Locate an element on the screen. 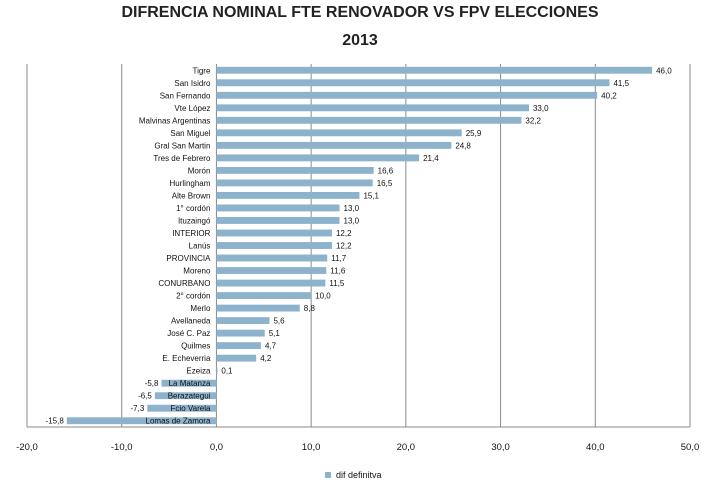 This screenshot has height=480, width=720. data-label: 21,4 is located at coordinates (431, 158).